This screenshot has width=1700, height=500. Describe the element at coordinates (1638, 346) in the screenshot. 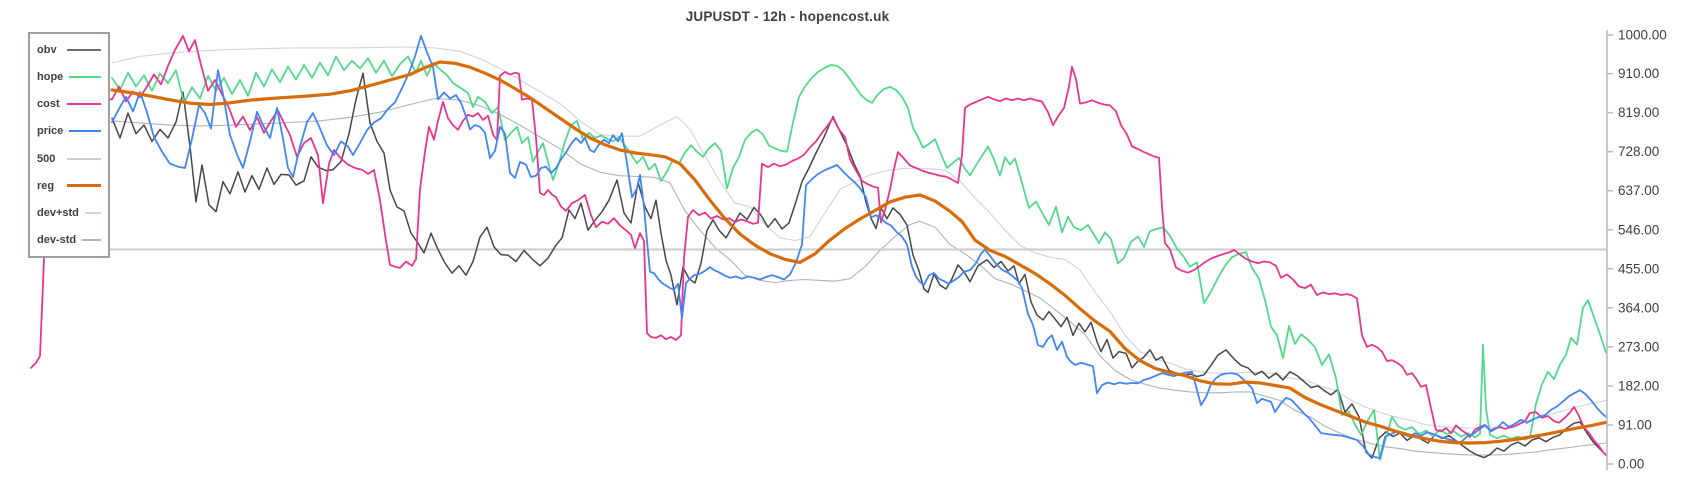

I see `y-axis-tick-label: 273.00` at that location.